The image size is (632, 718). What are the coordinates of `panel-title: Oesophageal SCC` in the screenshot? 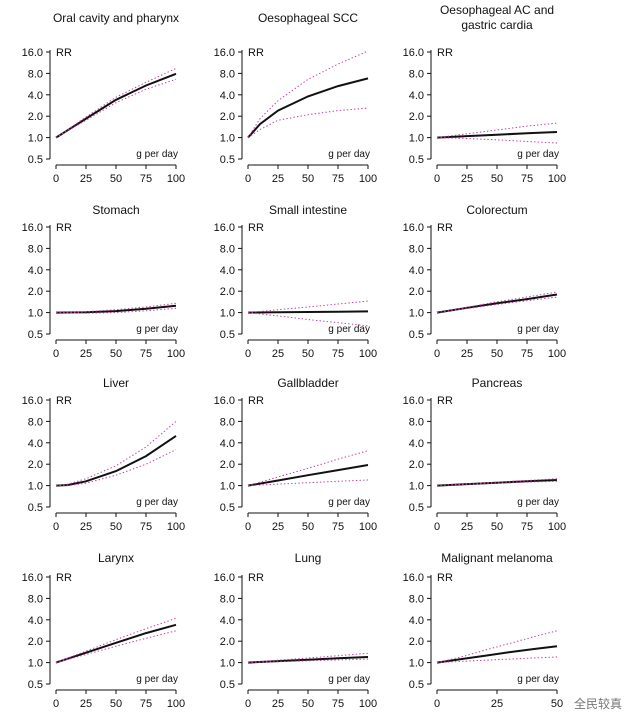 It's located at (308, 18).